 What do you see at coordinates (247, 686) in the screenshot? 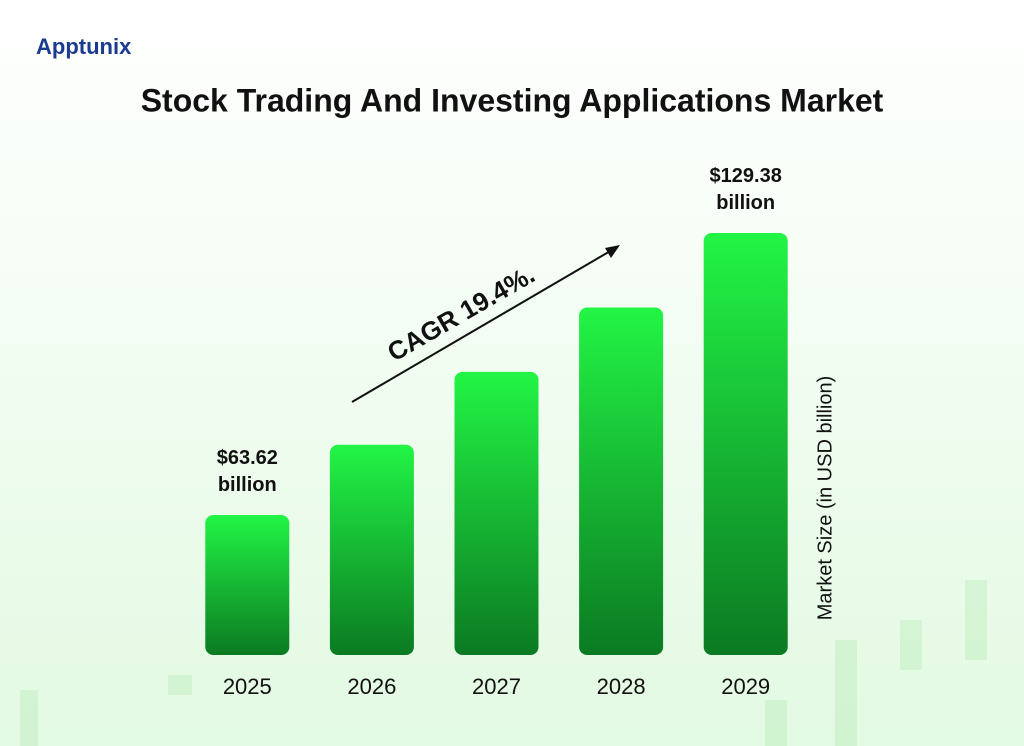
I see `x-tick-label: 2025` at bounding box center [247, 686].